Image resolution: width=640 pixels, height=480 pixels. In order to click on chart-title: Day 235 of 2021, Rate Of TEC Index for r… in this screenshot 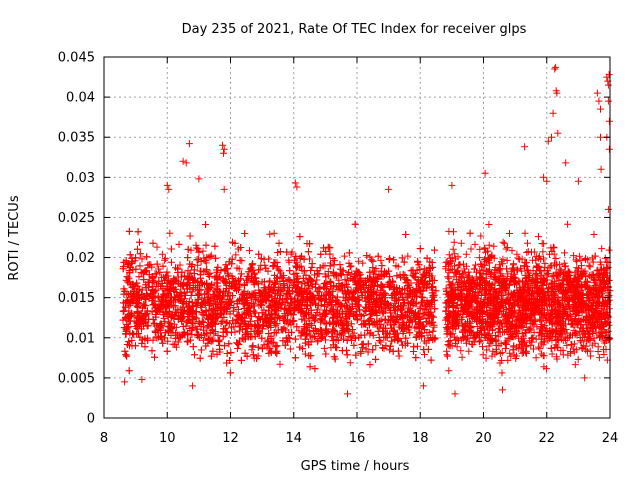, I will do `click(354, 29)`.